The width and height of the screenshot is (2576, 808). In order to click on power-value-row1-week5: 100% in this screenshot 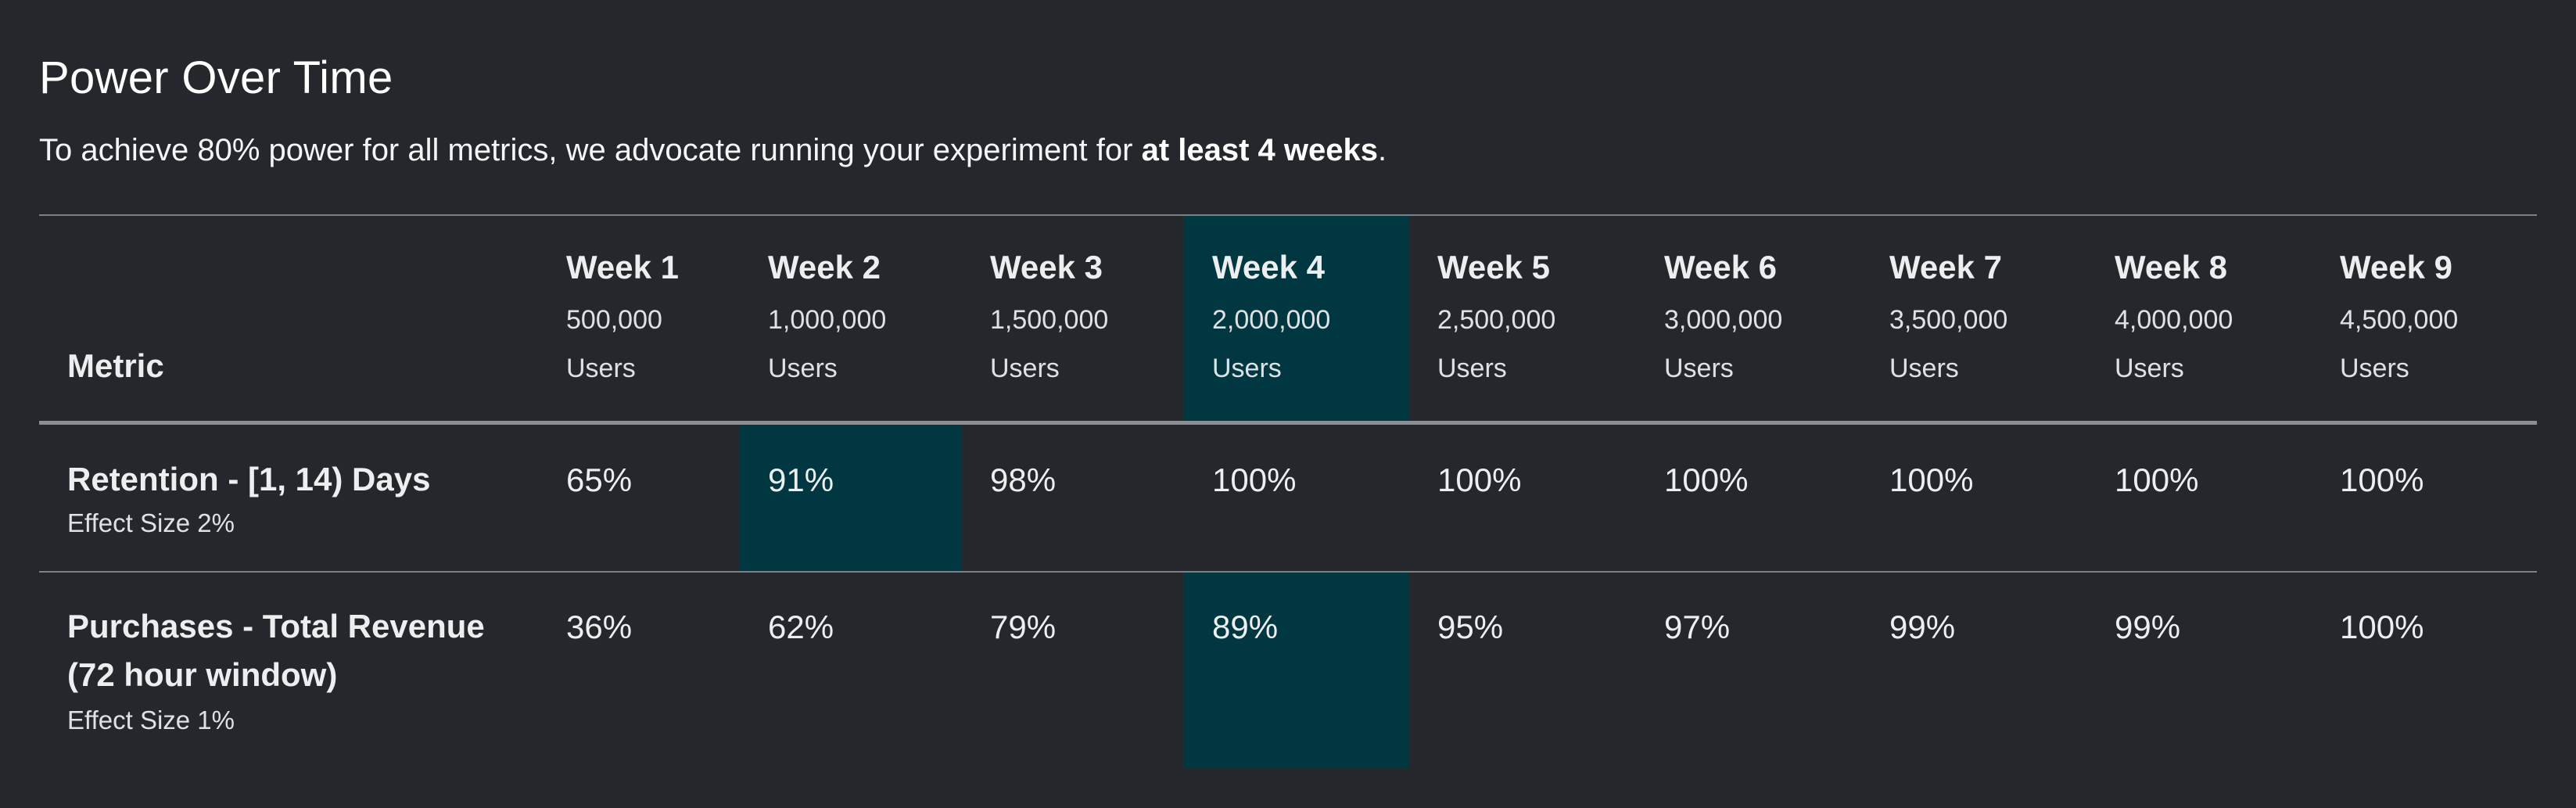, I will do `click(1479, 479)`.